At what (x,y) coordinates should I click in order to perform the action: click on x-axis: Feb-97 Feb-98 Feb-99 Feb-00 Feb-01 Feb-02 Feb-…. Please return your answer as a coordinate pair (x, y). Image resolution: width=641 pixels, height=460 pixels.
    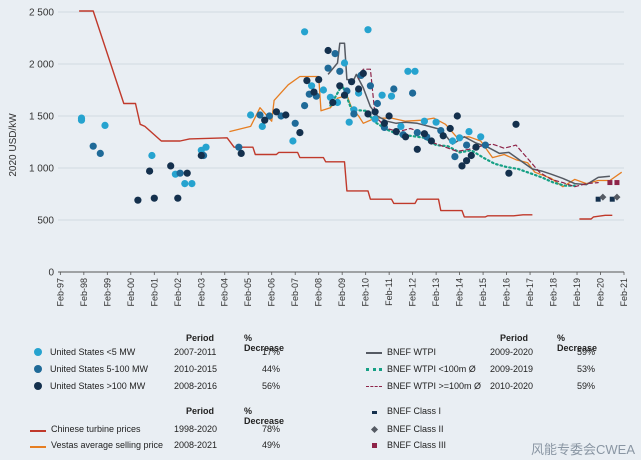
    Looking at the image, I should click on (342, 289).